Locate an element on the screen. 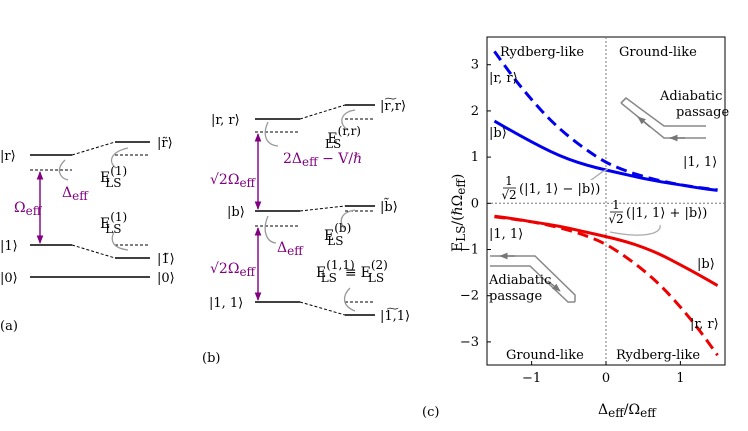 Image resolution: width=748 pixels, height=431 pixels. region-top-left: Rydberg-like is located at coordinates (542, 52).